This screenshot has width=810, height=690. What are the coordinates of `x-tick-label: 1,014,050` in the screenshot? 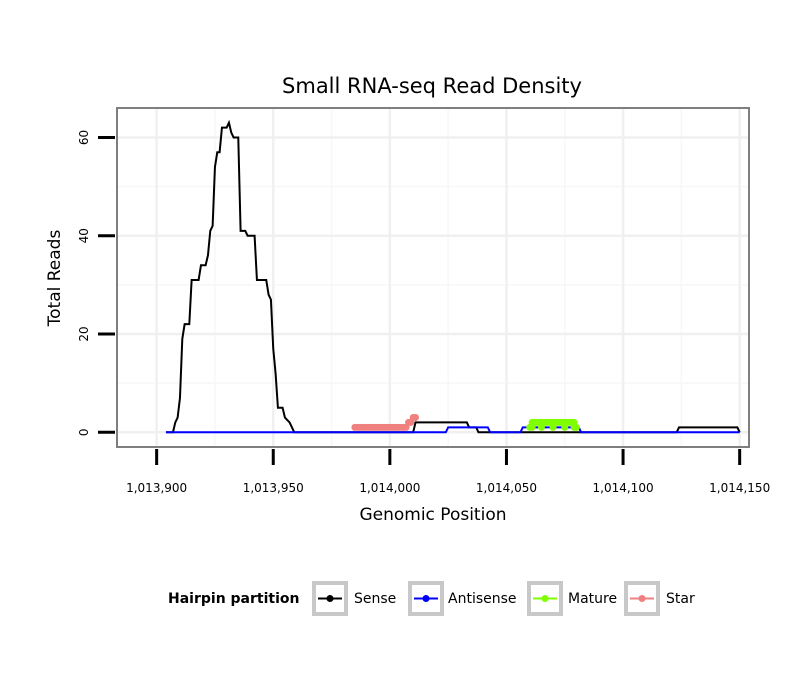 It's located at (506, 488).